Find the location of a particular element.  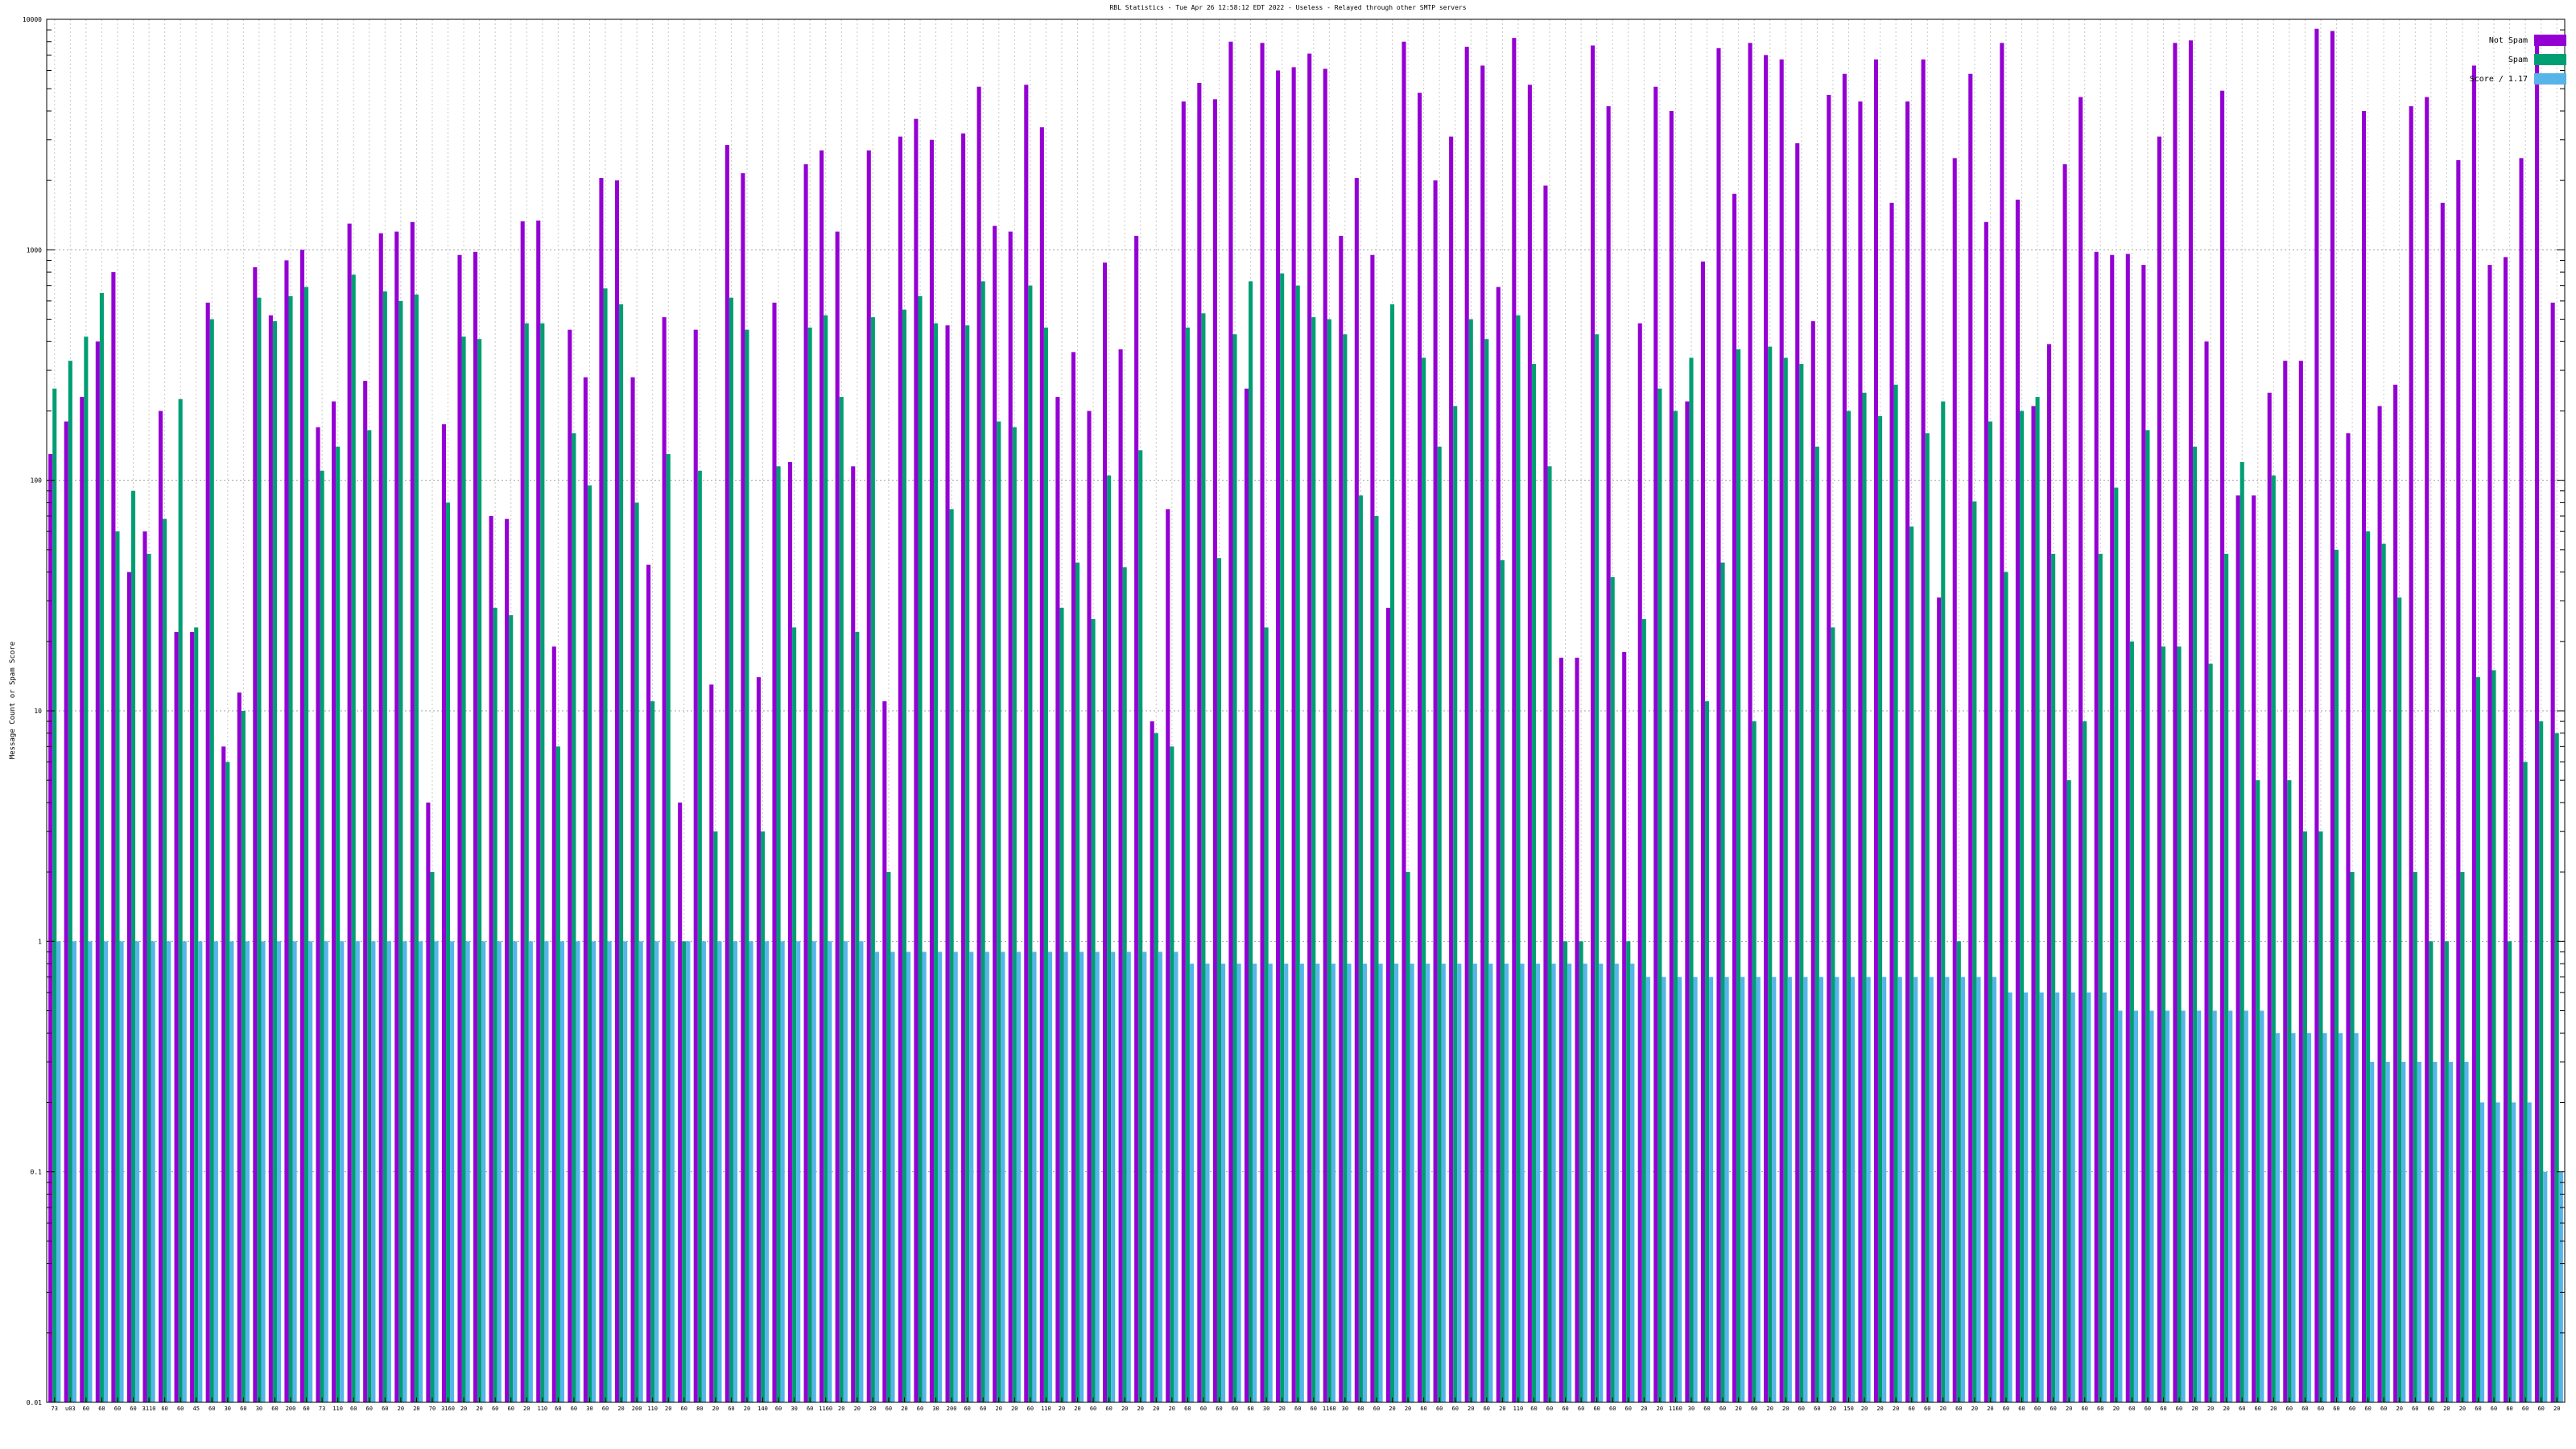

y-tick-label: 1 is located at coordinates (40, 941).